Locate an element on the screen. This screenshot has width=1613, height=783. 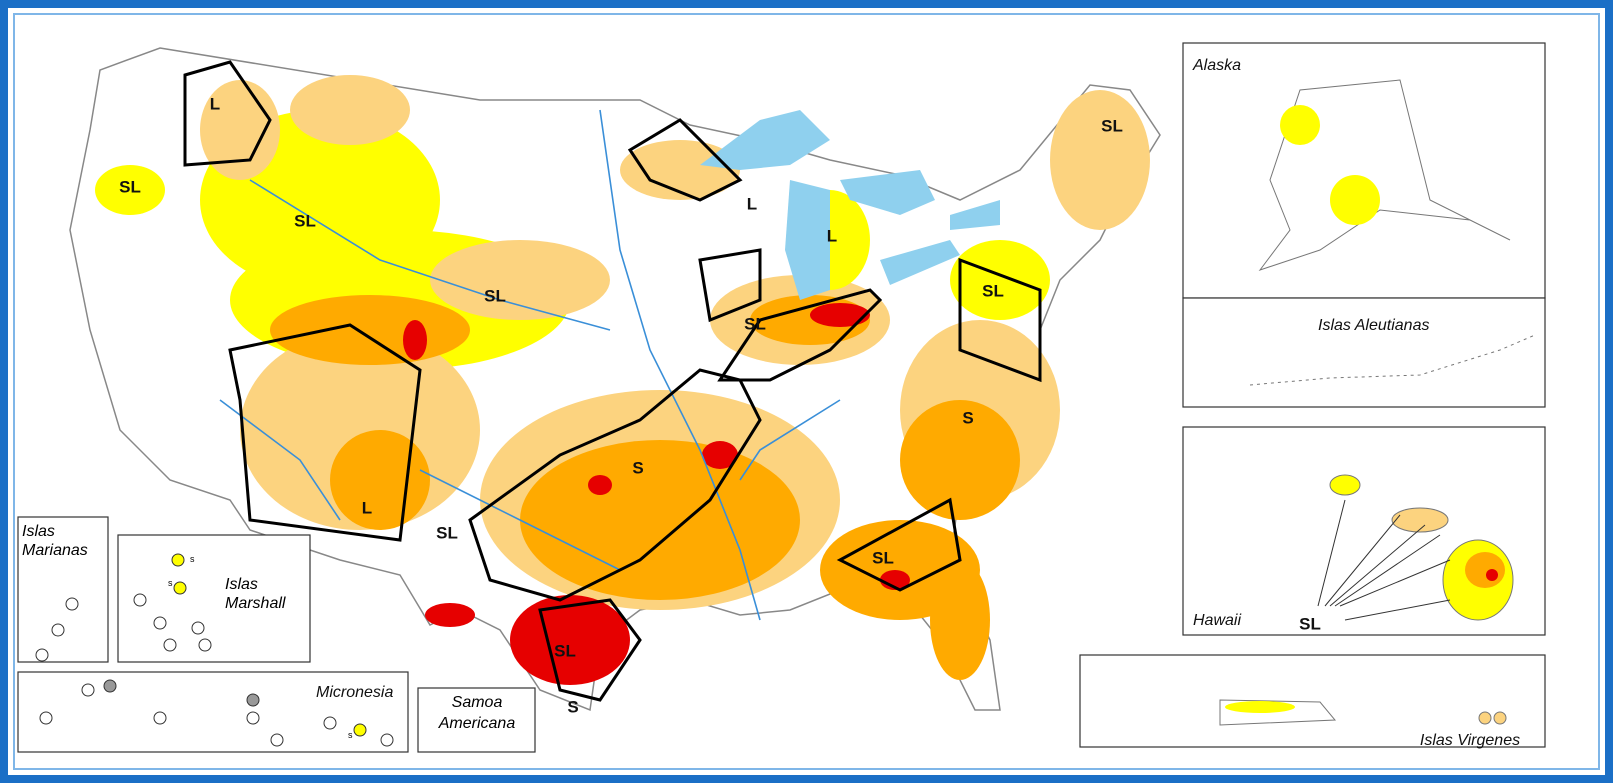
inset-title: Islas Marshall is located at coordinates (255, 594).